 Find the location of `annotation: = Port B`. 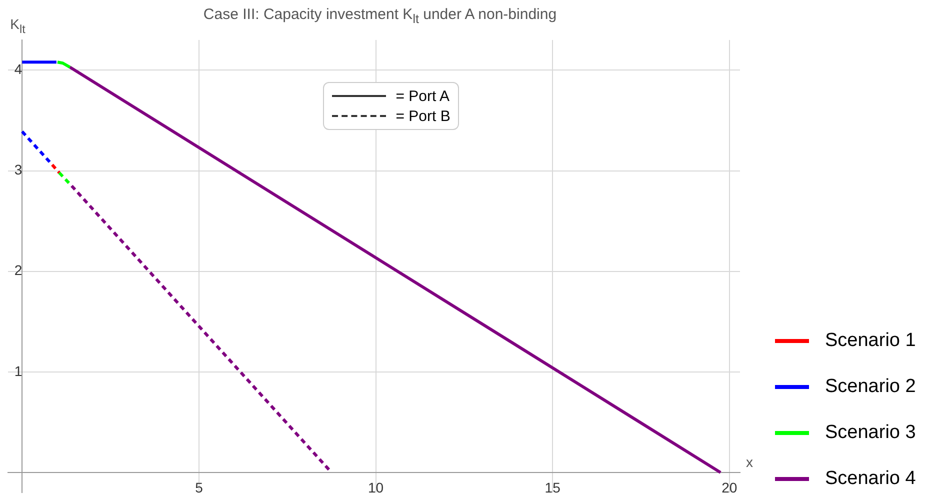

annotation: = Port B is located at coordinates (423, 116).